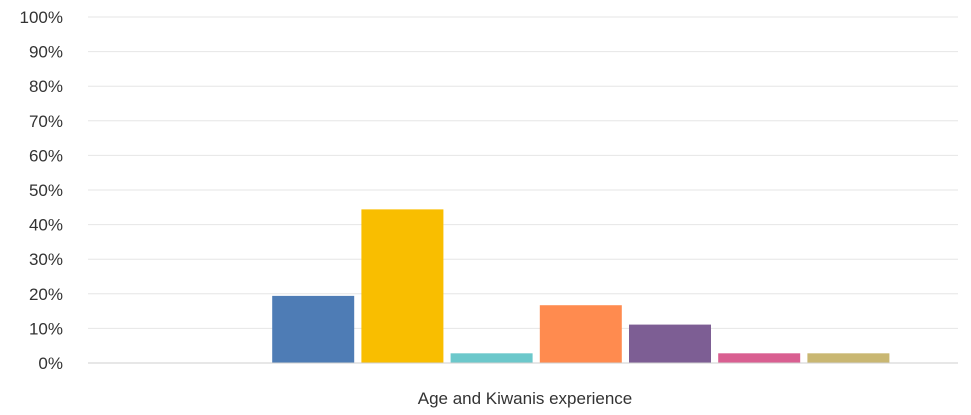  What do you see at coordinates (46, 155) in the screenshot?
I see `y-tick-label: 60%` at bounding box center [46, 155].